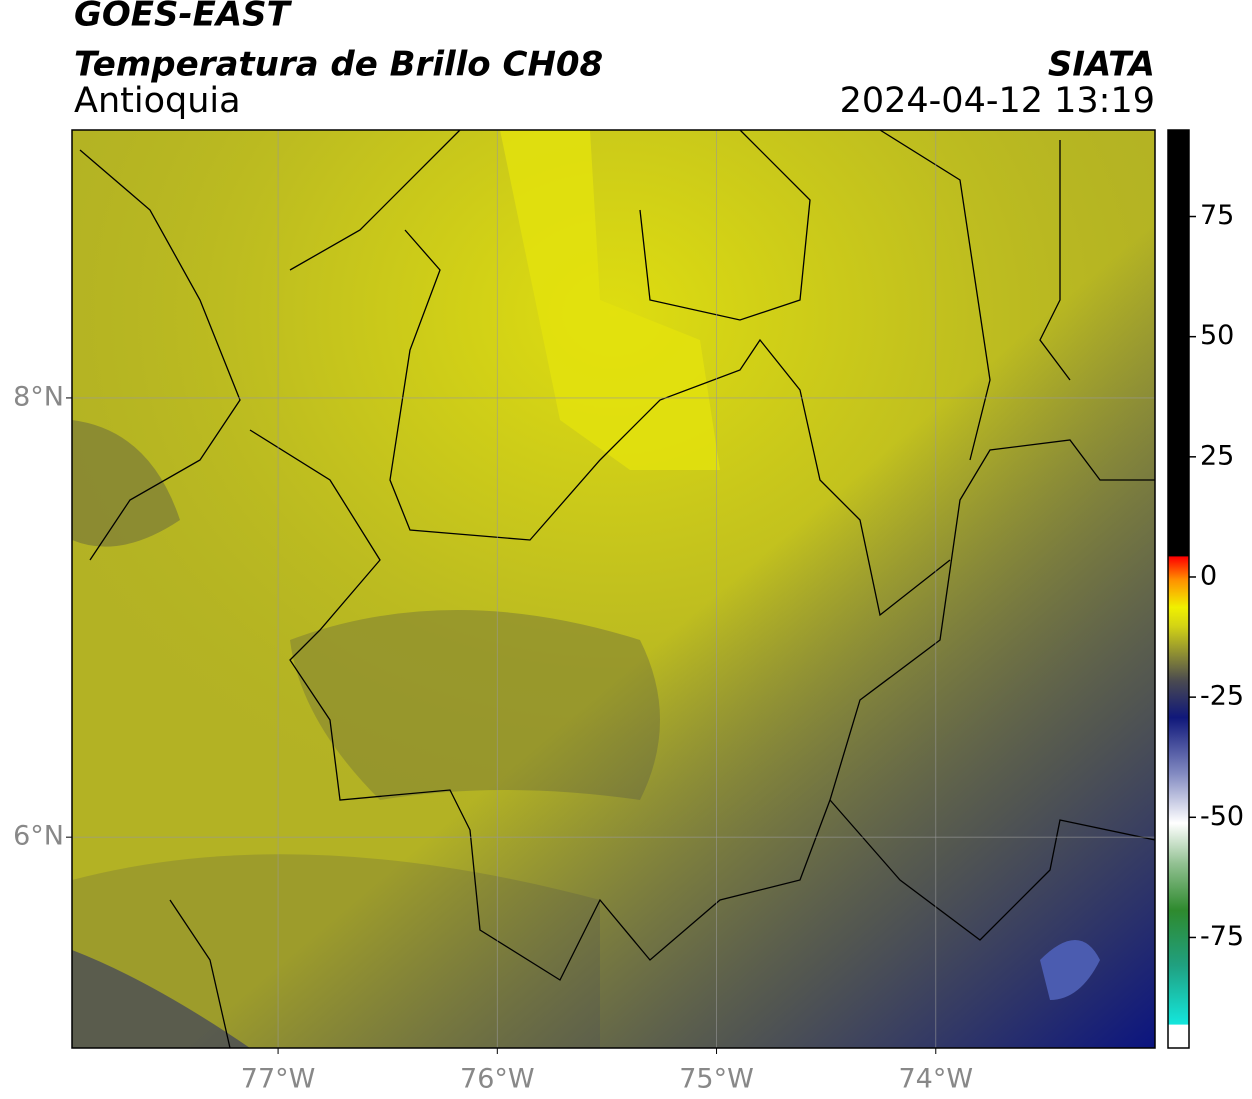  What do you see at coordinates (1208, 575) in the screenshot?
I see `colorbar-tick-label: 0` at bounding box center [1208, 575].